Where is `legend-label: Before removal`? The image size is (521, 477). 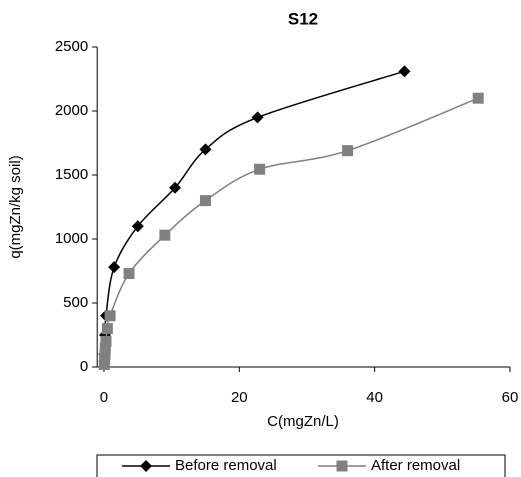
legend-label: Before removal is located at coordinates (226, 465).